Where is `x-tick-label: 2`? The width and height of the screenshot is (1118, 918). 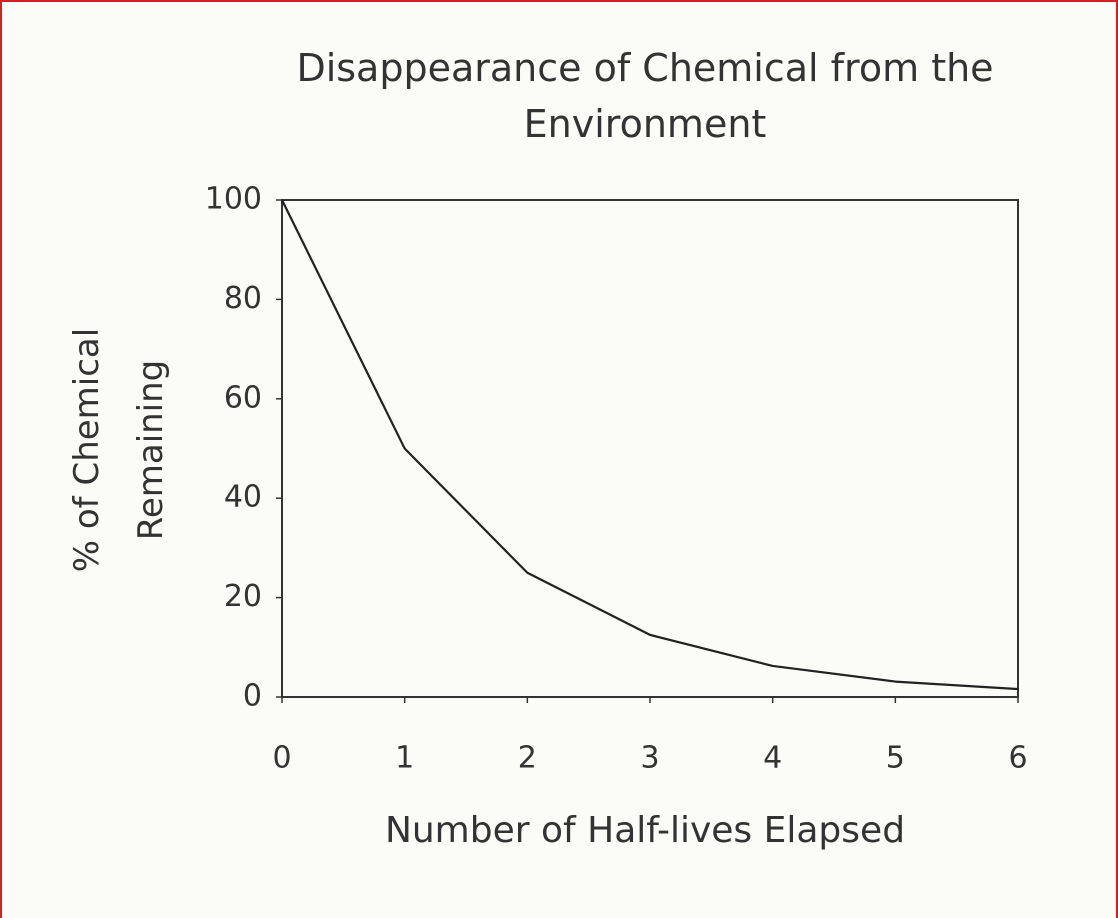 x-tick-label: 2 is located at coordinates (527, 758).